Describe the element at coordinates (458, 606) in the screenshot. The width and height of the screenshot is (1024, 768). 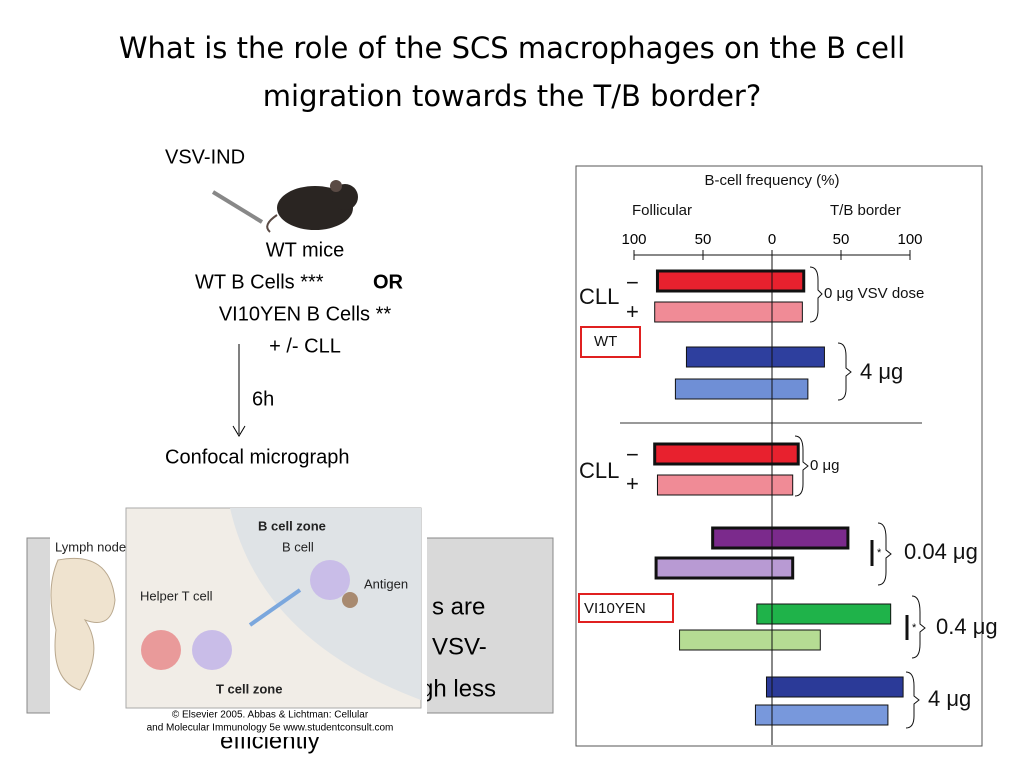
I see `text-fragment: s are` at that location.